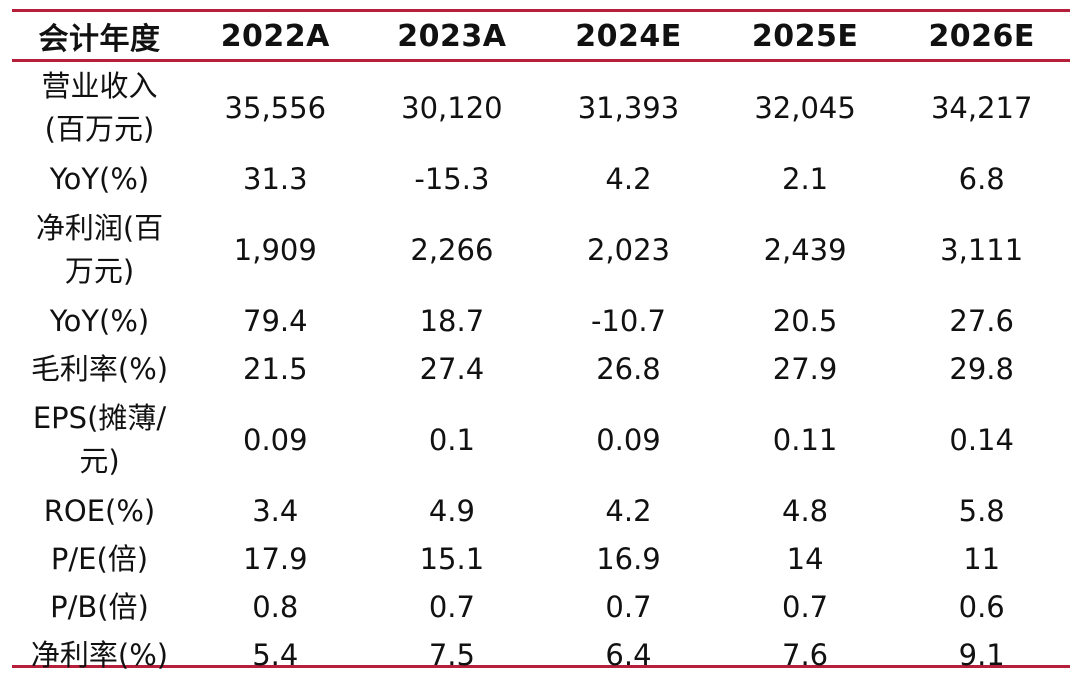 Image resolution: width=1080 pixels, height=681 pixels. I want to click on table-row: 净利润(百万元) 1,909 2,266 2,023 2,439 3,111, so click(541, 250).